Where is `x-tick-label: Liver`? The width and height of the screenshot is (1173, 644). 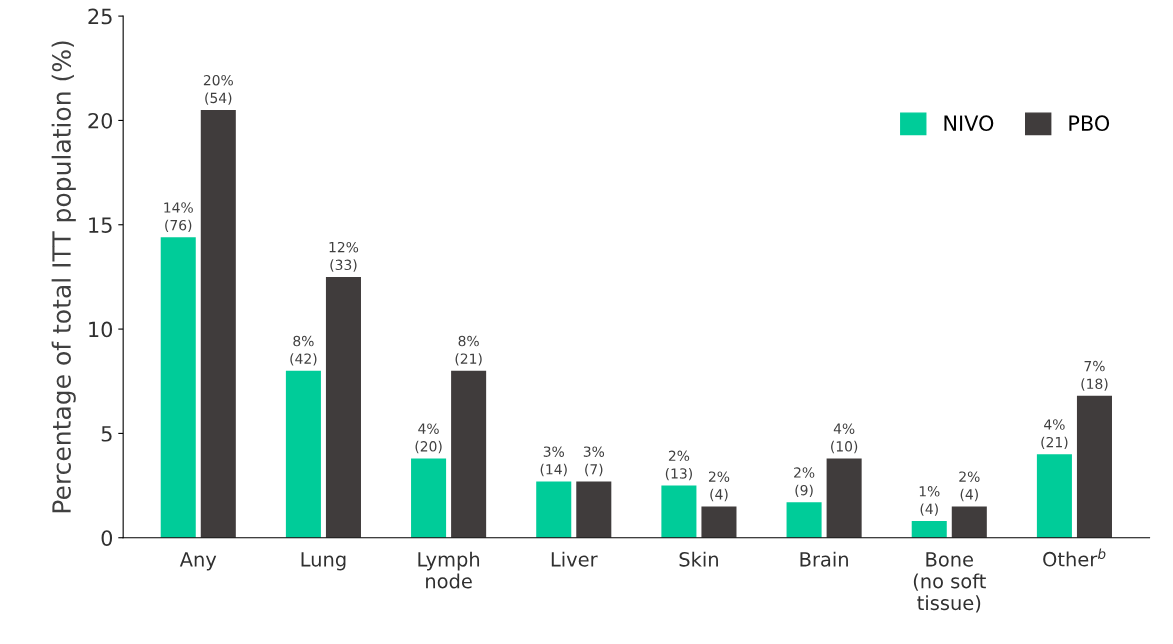 x-tick-label: Liver is located at coordinates (574, 559).